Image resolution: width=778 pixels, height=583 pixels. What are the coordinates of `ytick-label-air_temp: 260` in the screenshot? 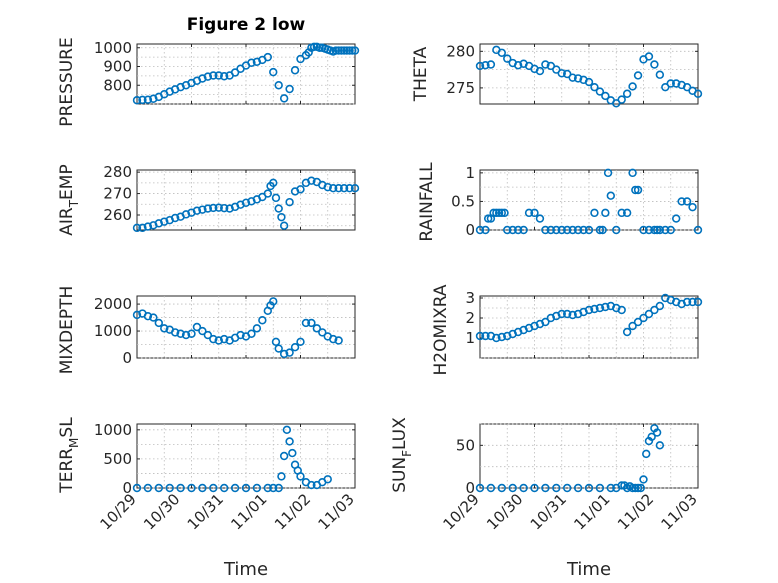 It's located at (117, 215).